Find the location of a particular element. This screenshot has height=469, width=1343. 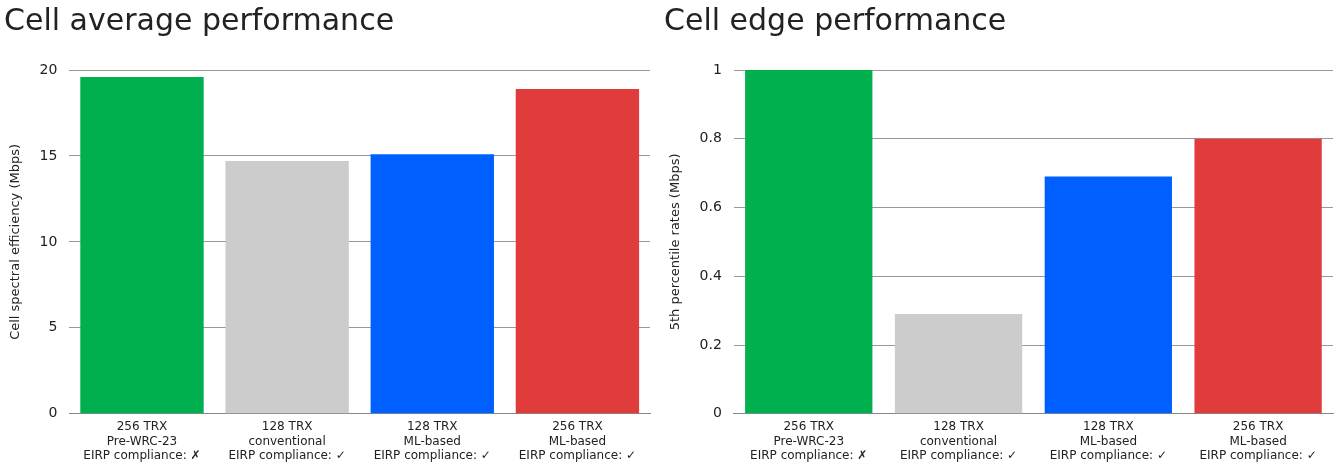

y-tick-label: 10 is located at coordinates (48, 240).